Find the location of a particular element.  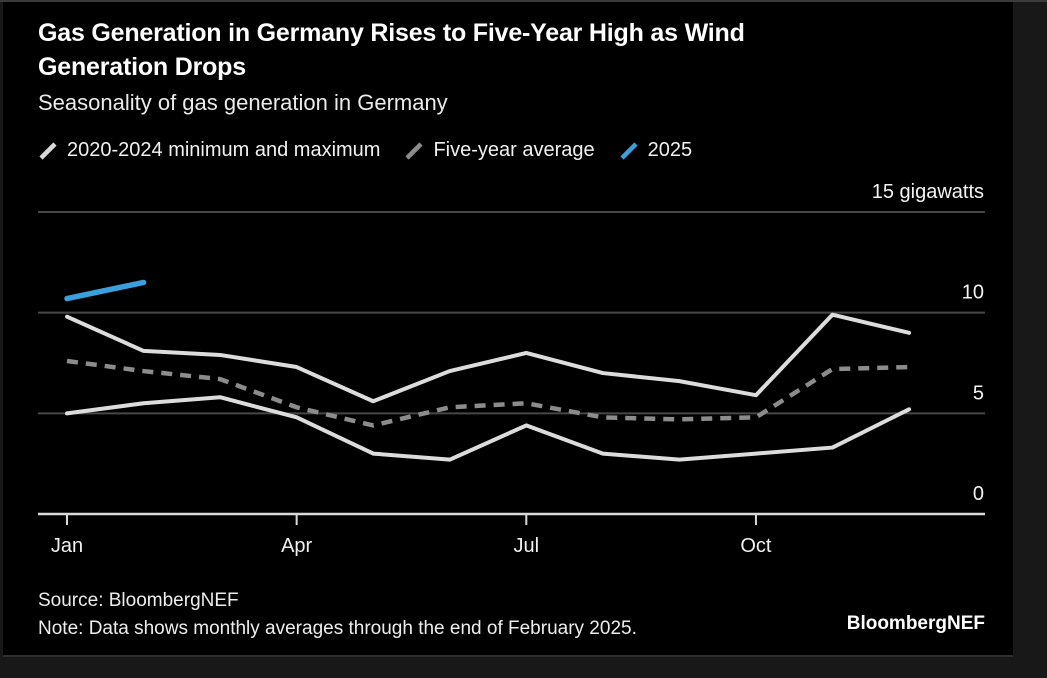

y-tick-label: 0 is located at coordinates (978, 494).